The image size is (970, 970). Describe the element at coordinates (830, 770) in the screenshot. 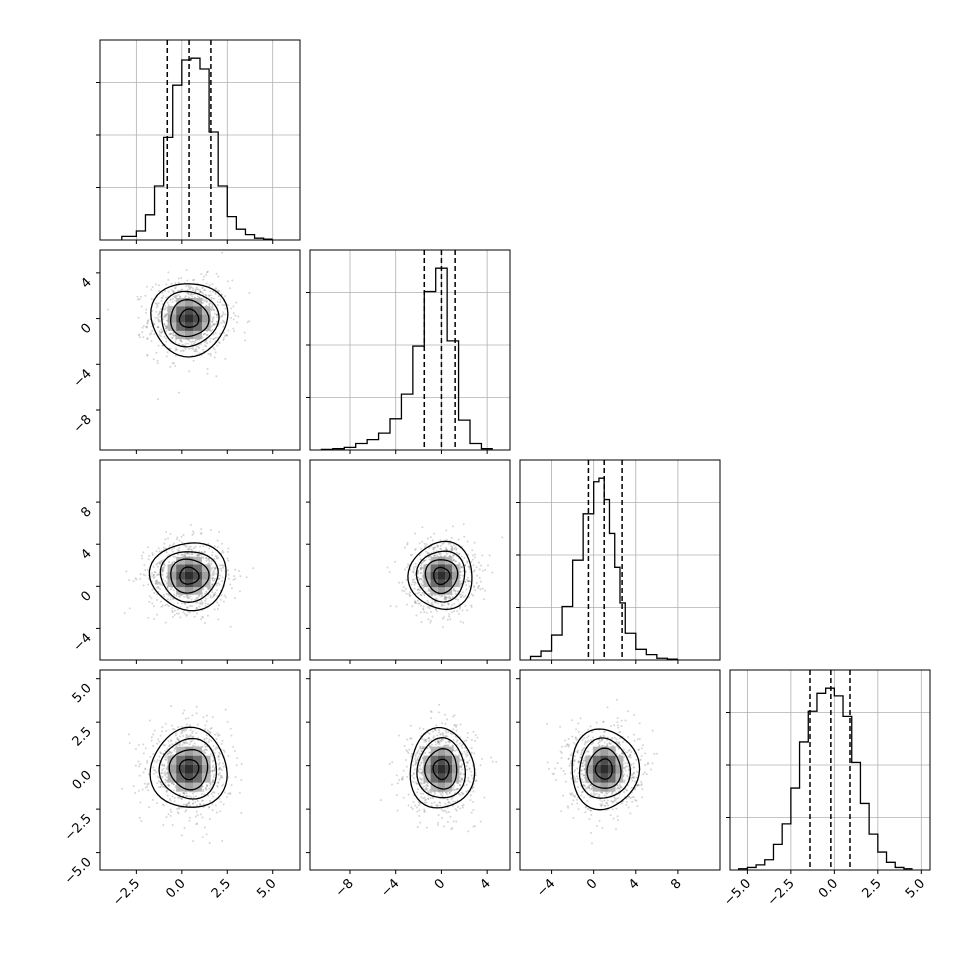

I see `panel-frame` at that location.